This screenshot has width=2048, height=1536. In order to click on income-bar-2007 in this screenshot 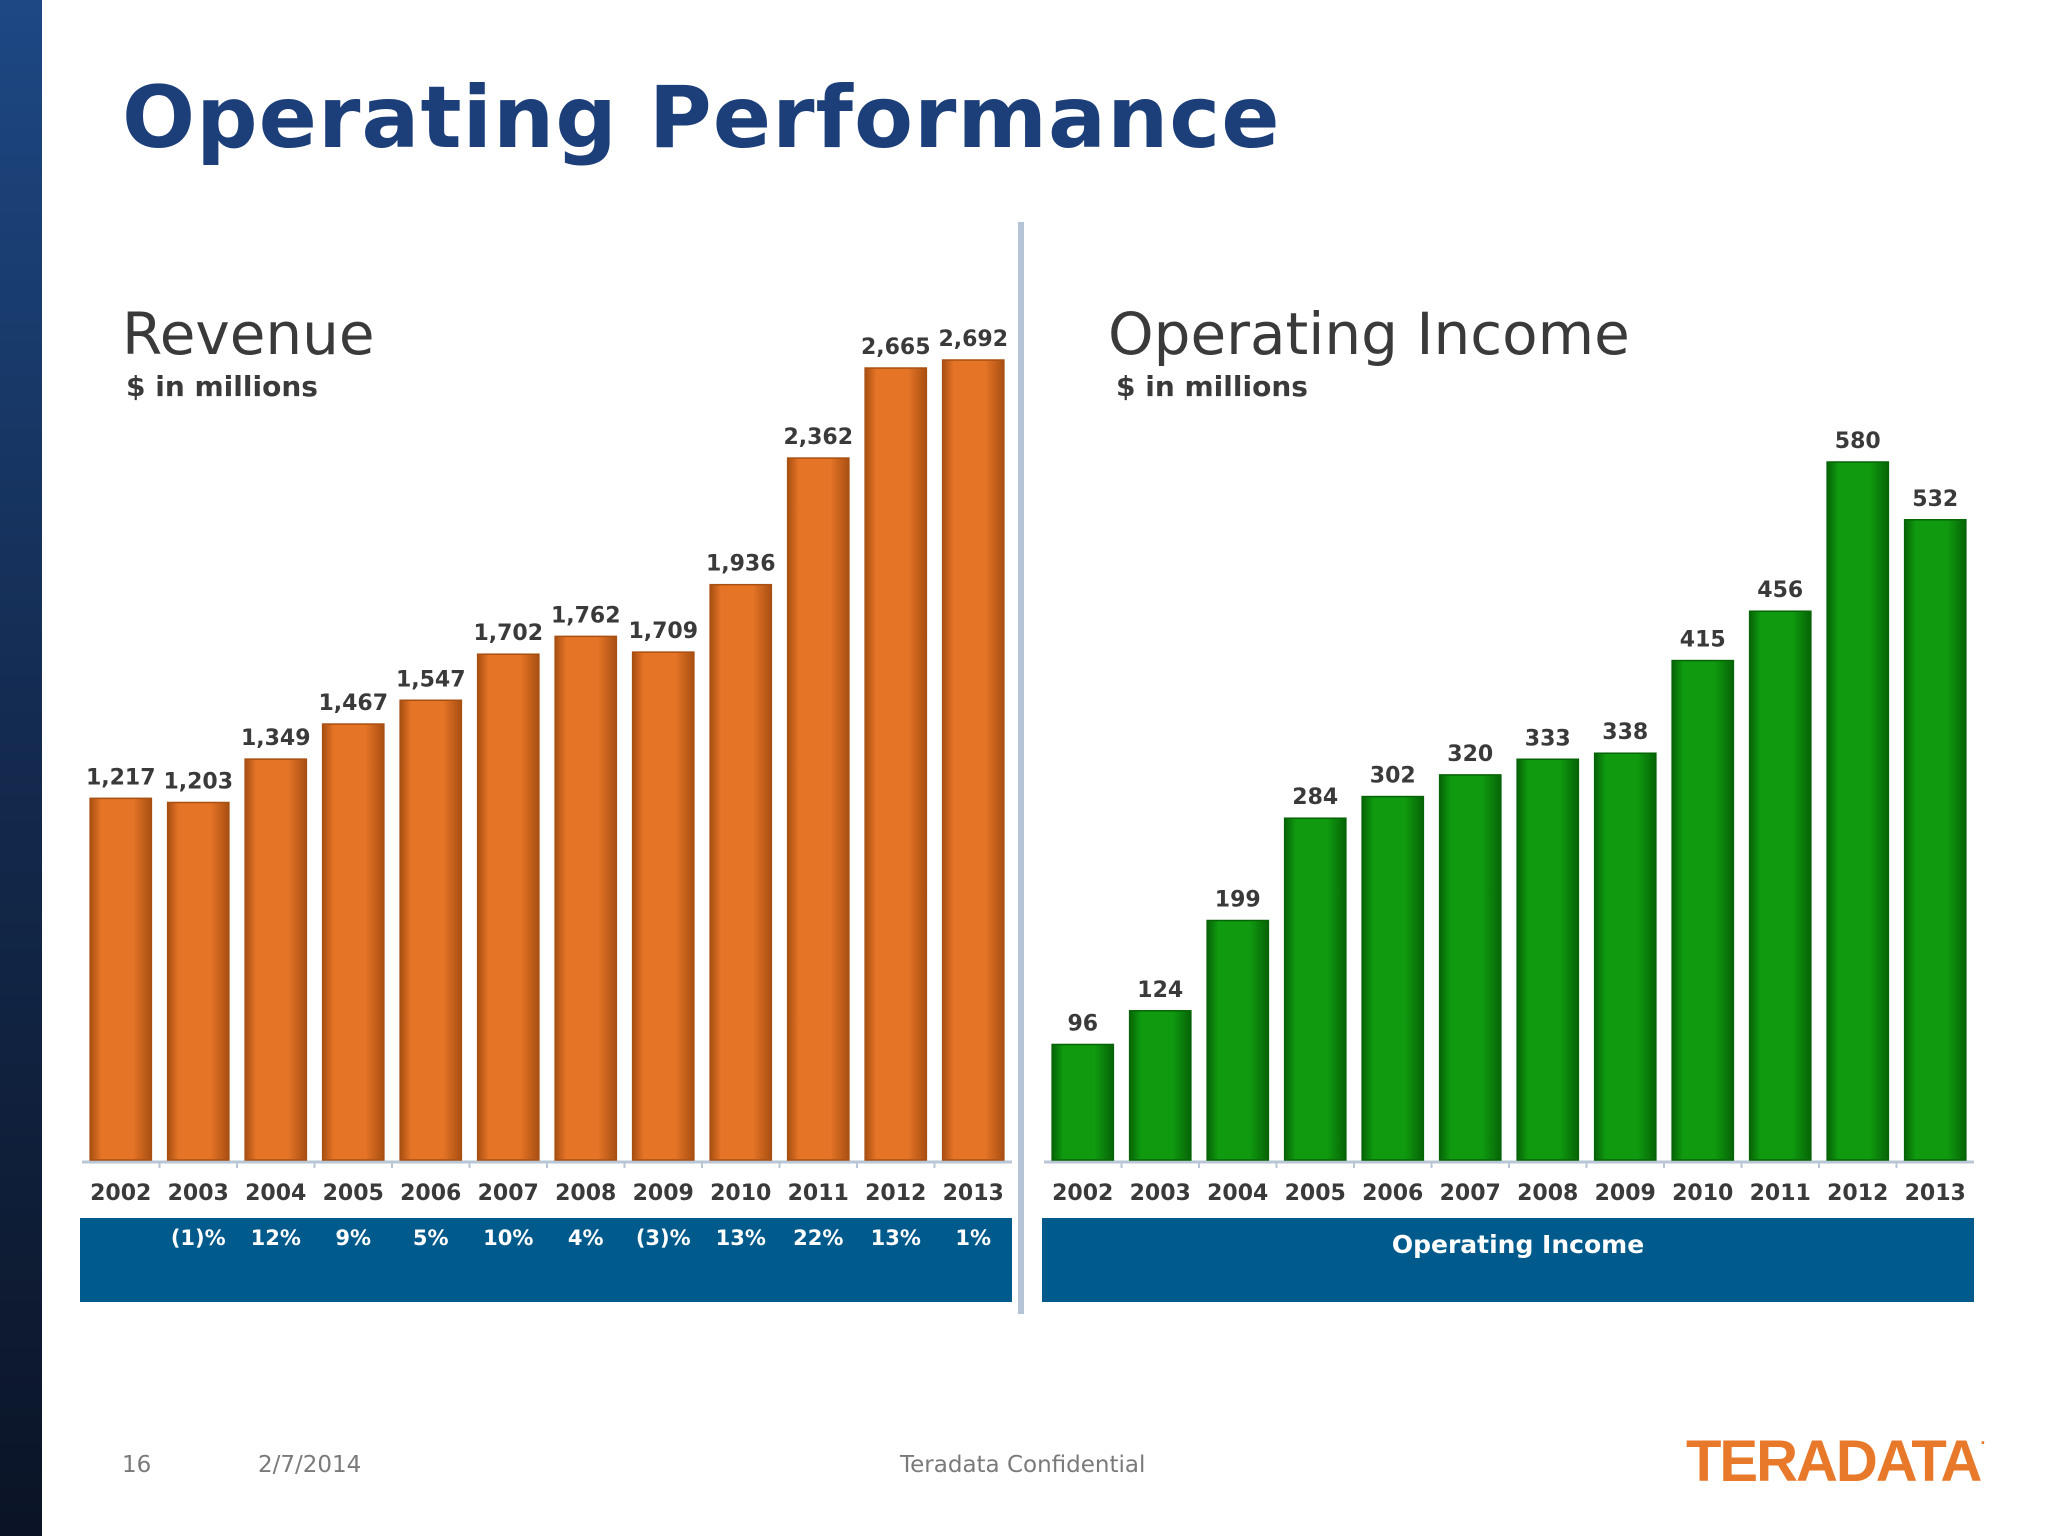, I will do `click(1470, 967)`.